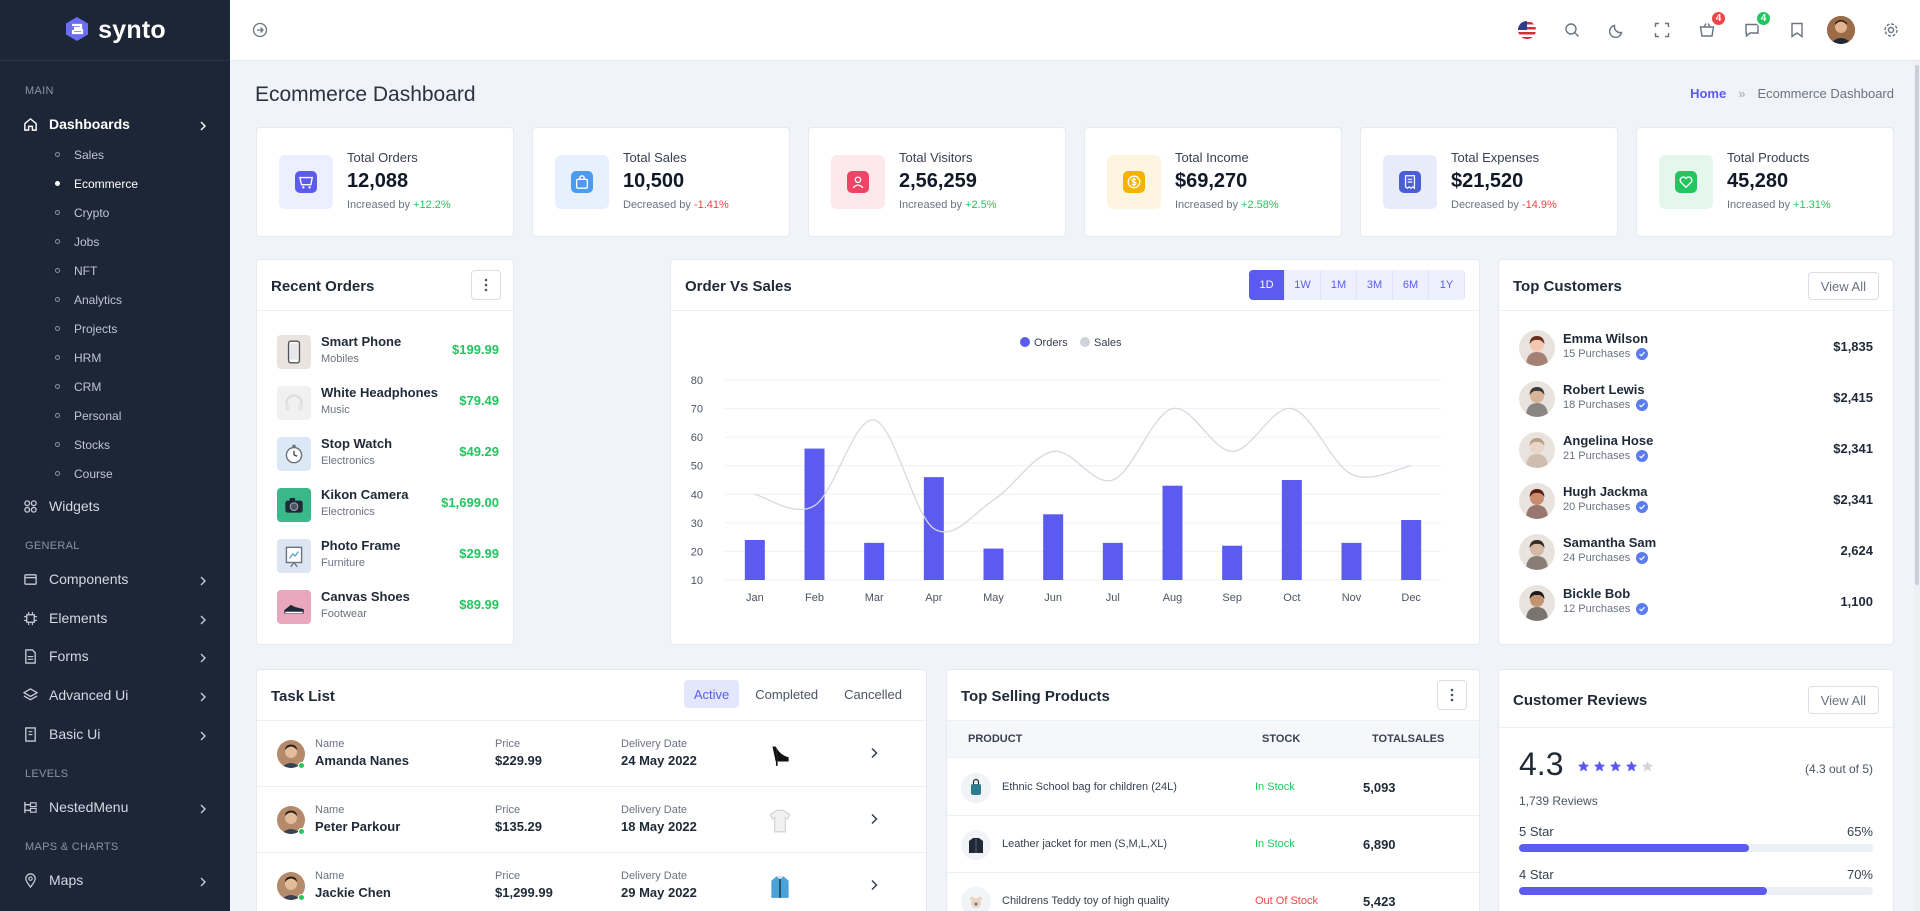 The image size is (1920, 911). Describe the element at coordinates (115, 241) in the screenshot. I see `sidebar-subitem-jobs: Jobs` at that location.